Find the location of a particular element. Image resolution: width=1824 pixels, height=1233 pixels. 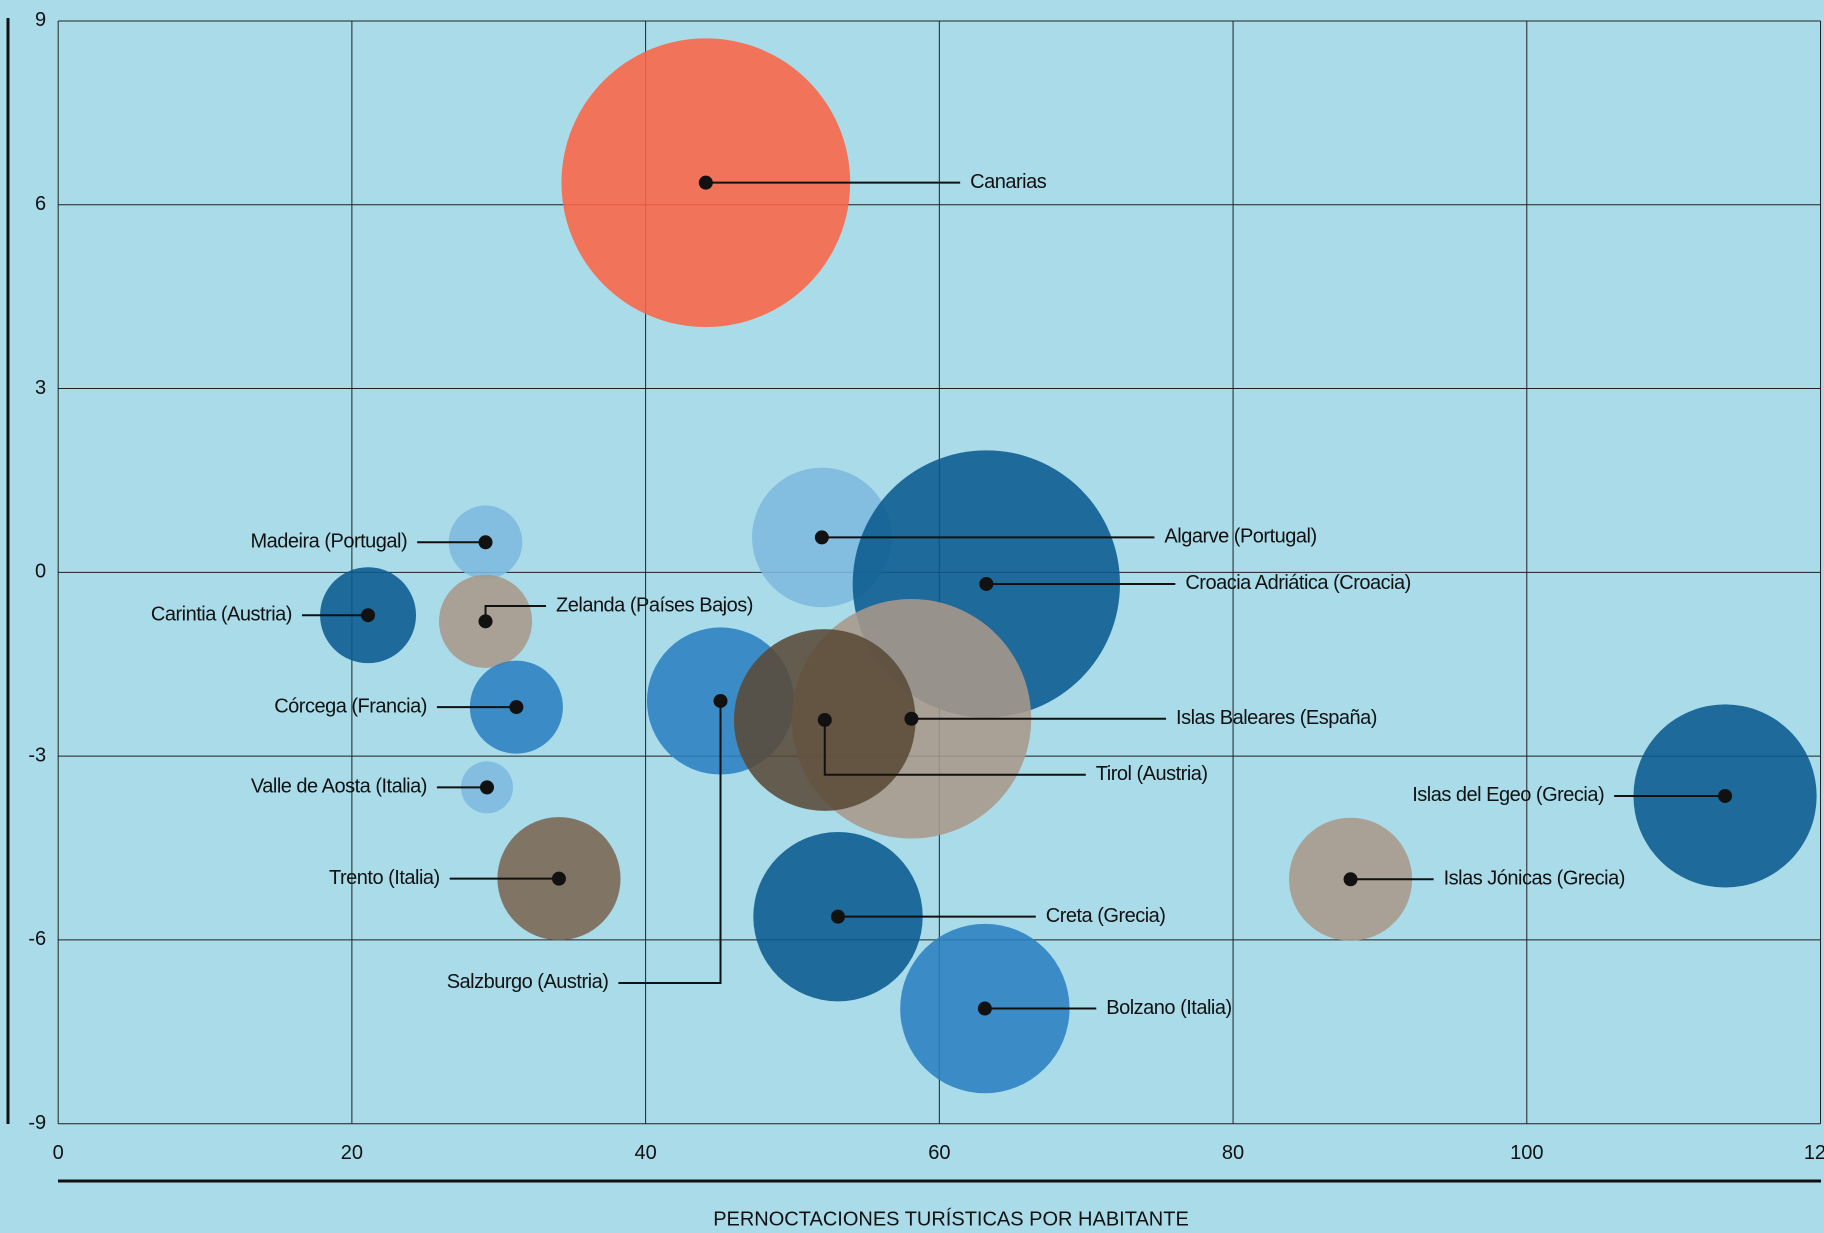

bubble-label: Islas Baleares (España) is located at coordinates (1276, 718).